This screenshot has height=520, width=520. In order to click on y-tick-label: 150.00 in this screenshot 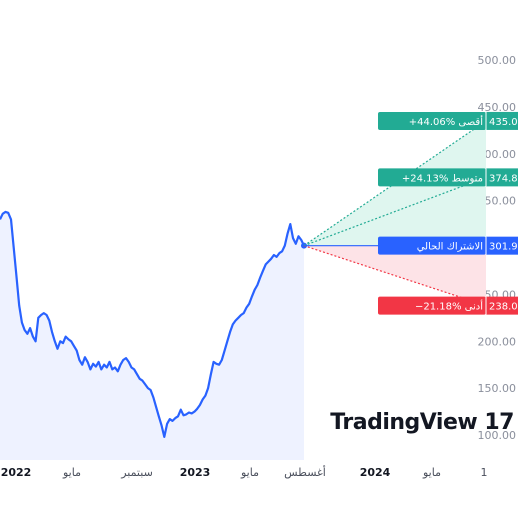, I will do `click(497, 388)`.